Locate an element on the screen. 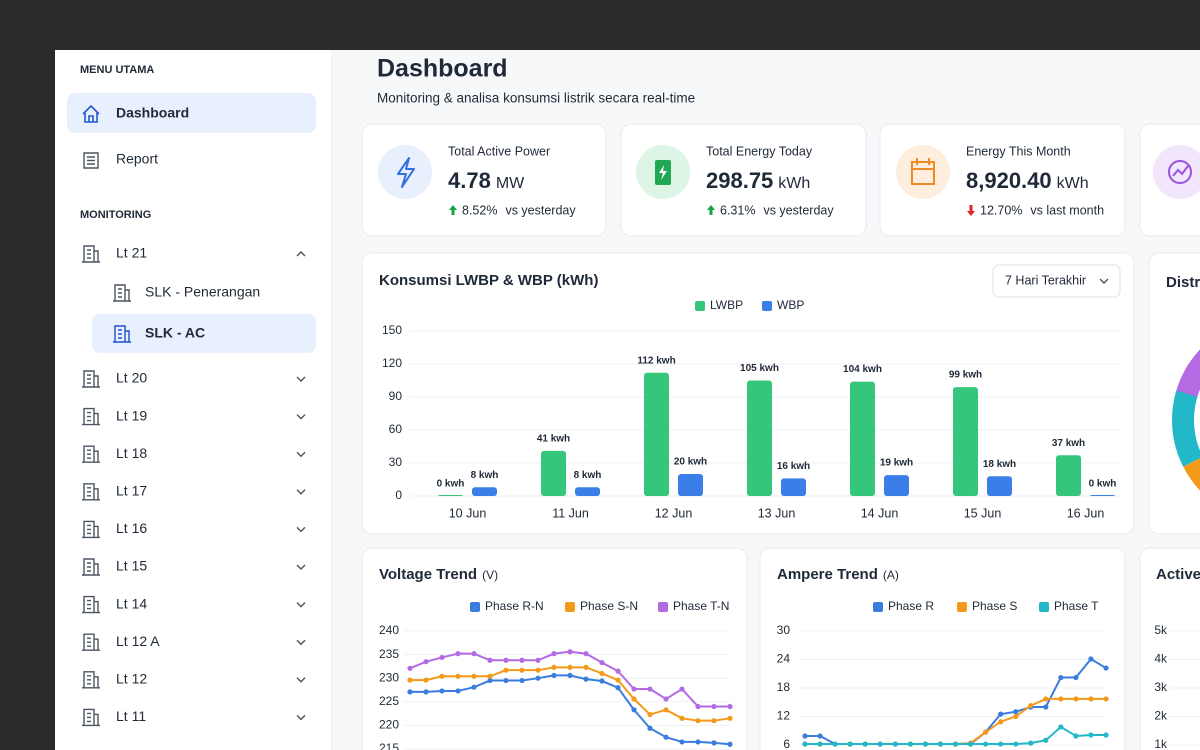 This screenshot has height=750, width=1200. y-tick-label: 24 is located at coordinates (784, 659).